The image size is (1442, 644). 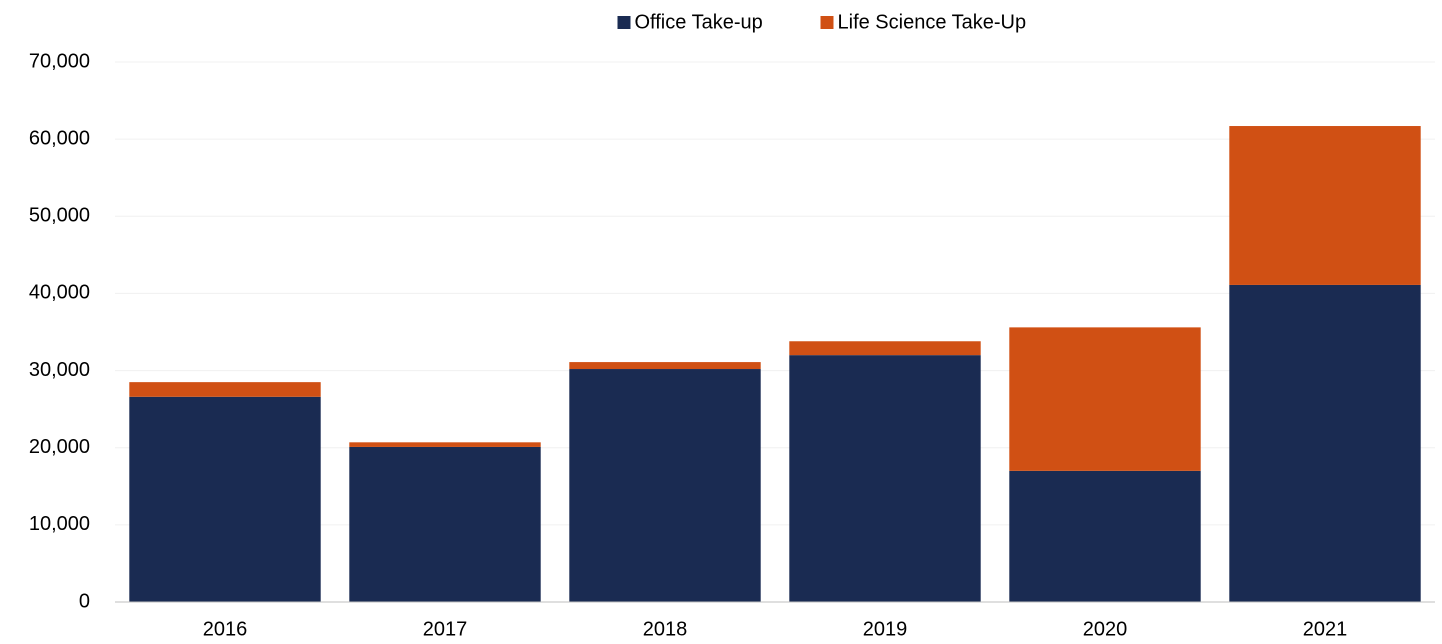 I want to click on x-tick-label: 2017, so click(x=445, y=628).